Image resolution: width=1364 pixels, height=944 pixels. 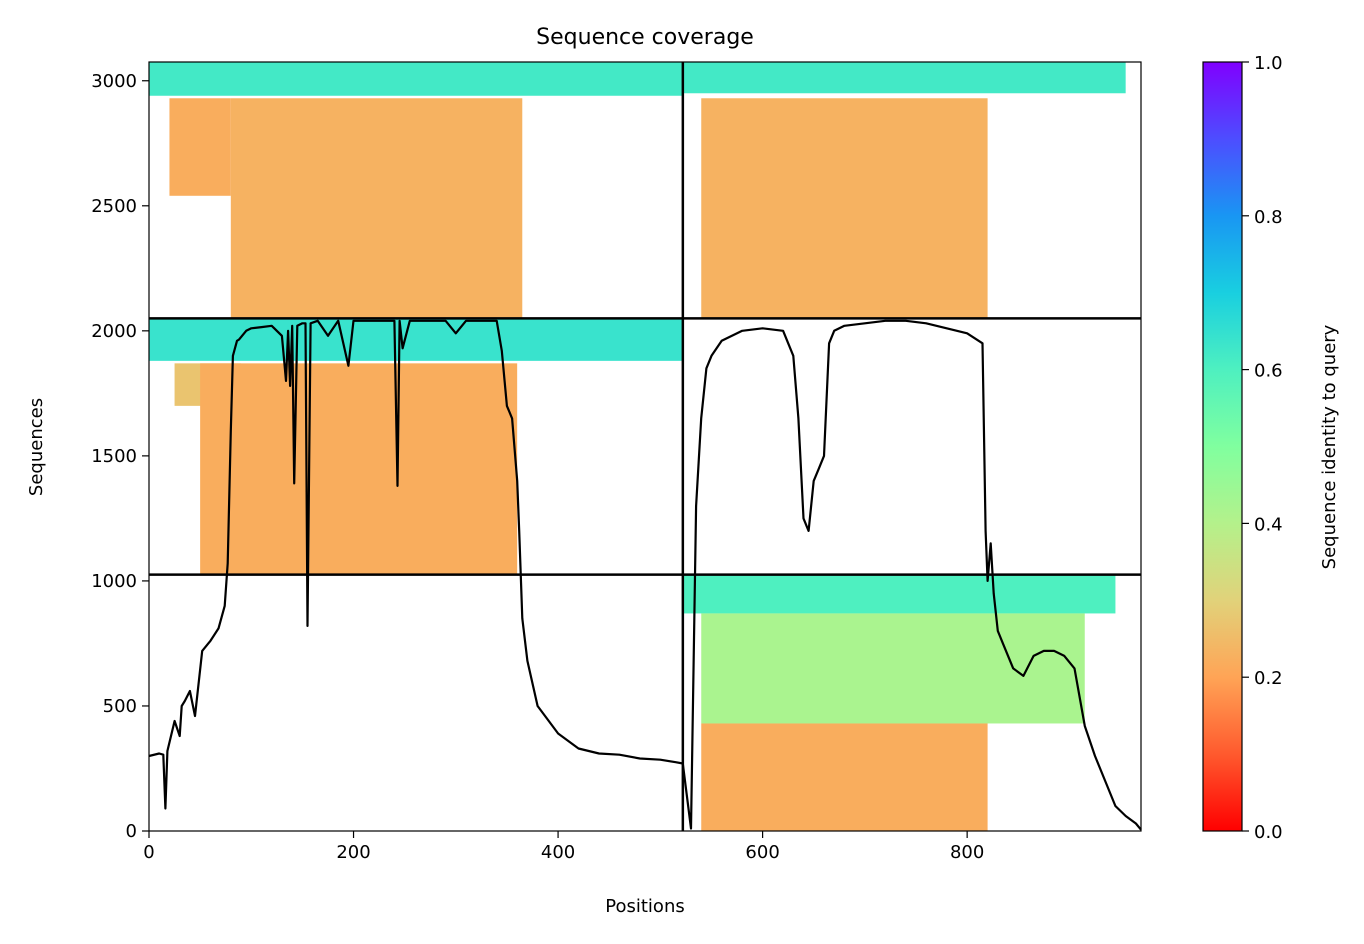 What do you see at coordinates (114, 331) in the screenshot?
I see `y-tick-label-4: 2000` at bounding box center [114, 331].